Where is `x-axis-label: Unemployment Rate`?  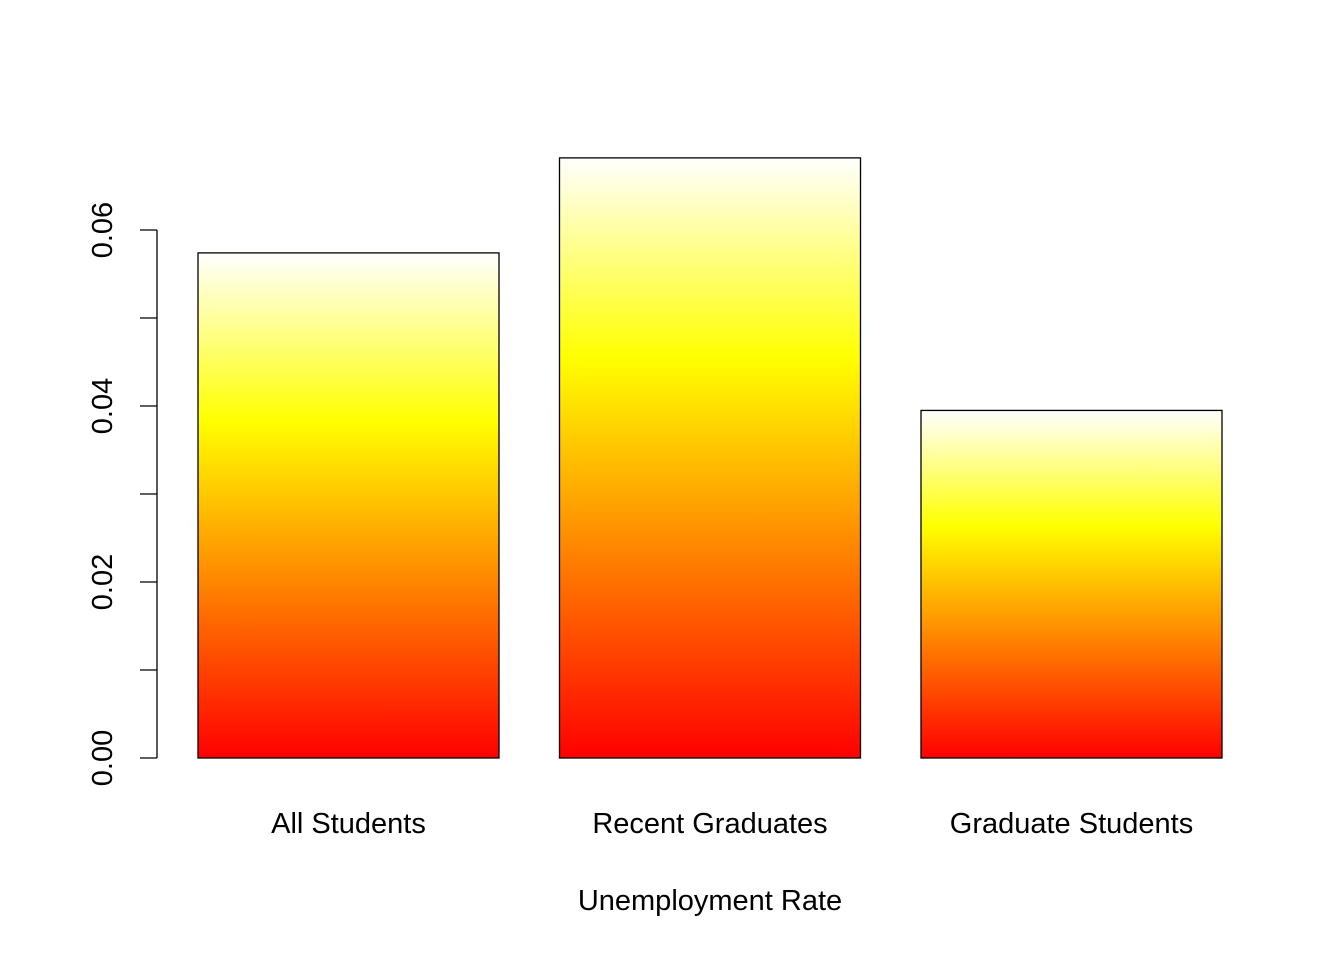
x-axis-label: Unemployment Rate is located at coordinates (710, 901).